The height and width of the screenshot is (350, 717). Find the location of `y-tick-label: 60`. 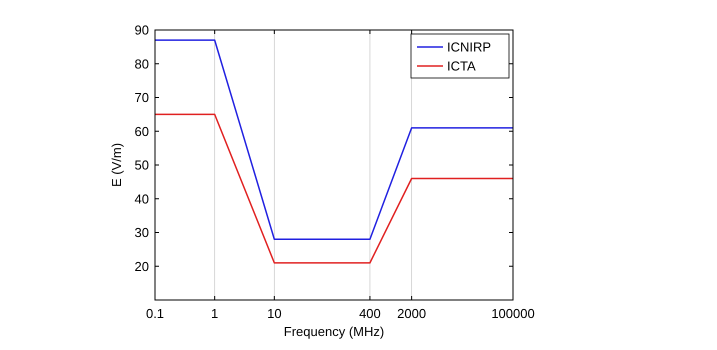

y-tick-label: 60 is located at coordinates (141, 131).